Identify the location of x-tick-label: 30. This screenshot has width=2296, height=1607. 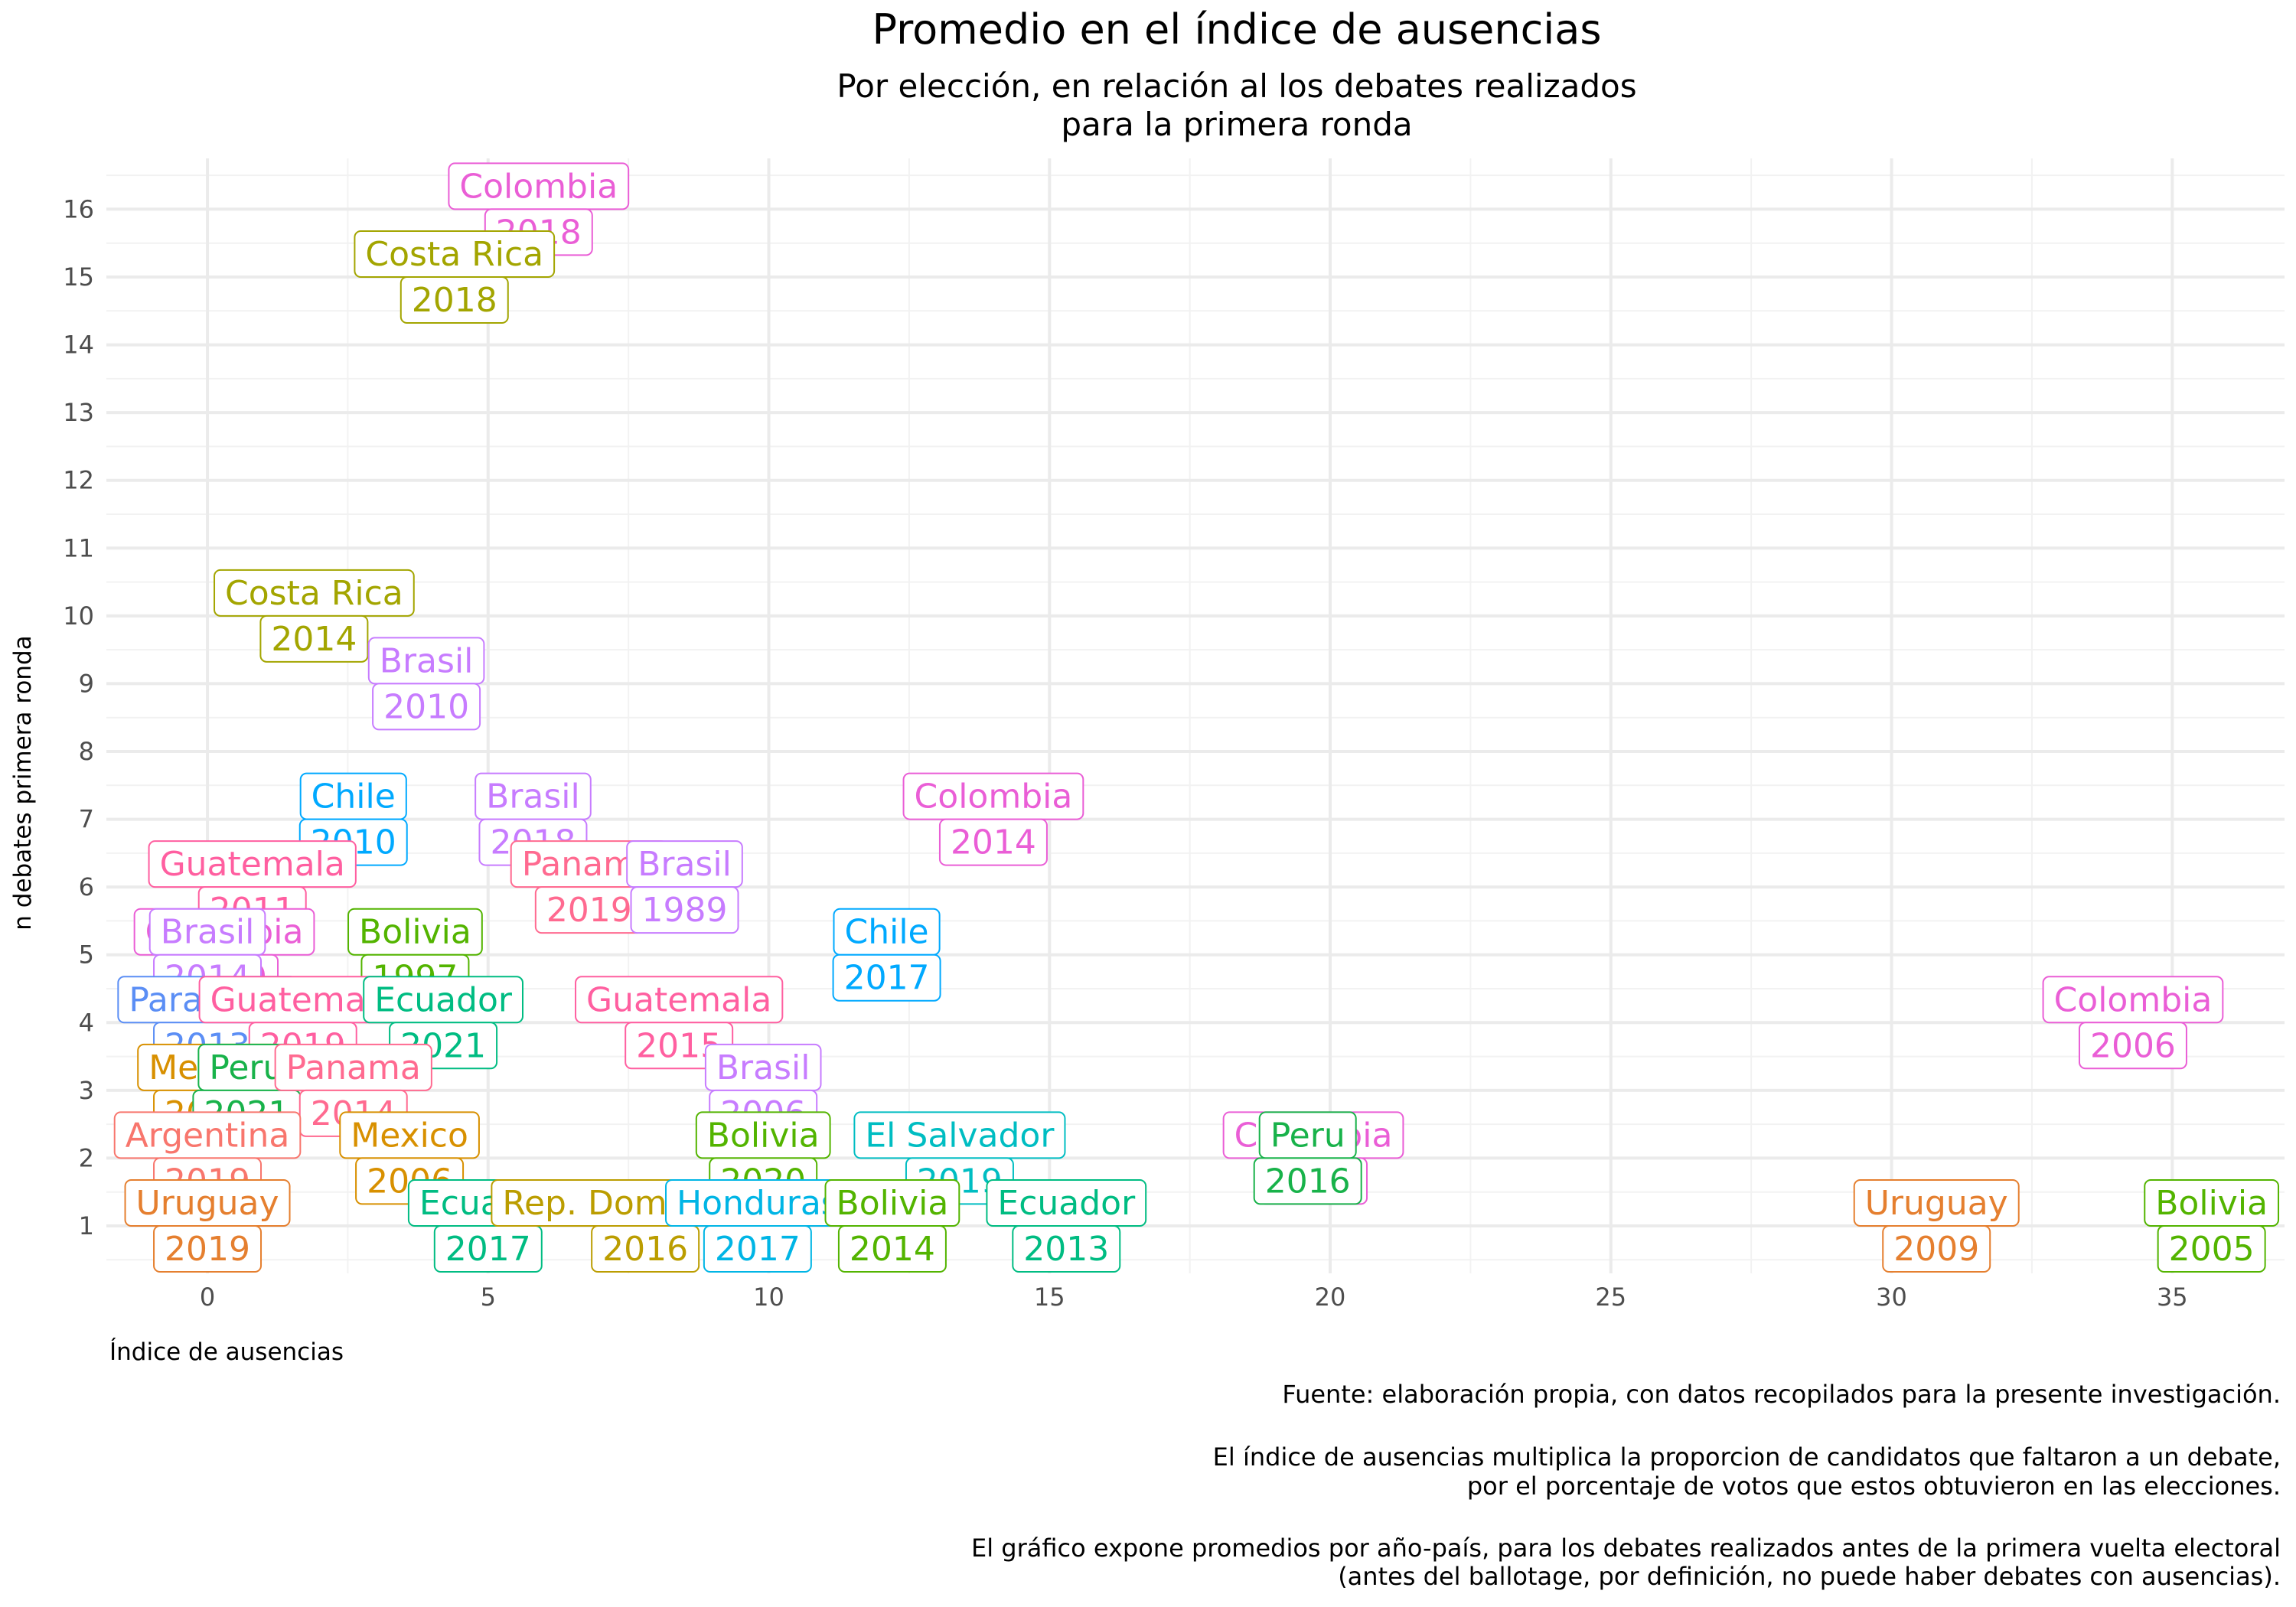
(1891, 1297).